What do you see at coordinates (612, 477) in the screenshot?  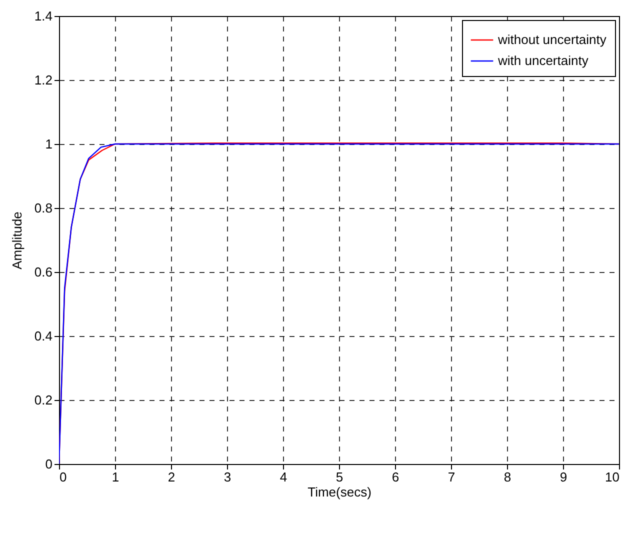 I see `x-tick-label: 10` at bounding box center [612, 477].